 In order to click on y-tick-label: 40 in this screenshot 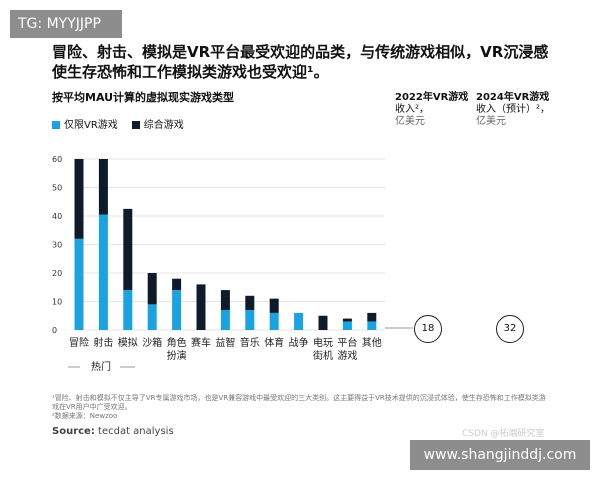, I will do `click(57, 216)`.